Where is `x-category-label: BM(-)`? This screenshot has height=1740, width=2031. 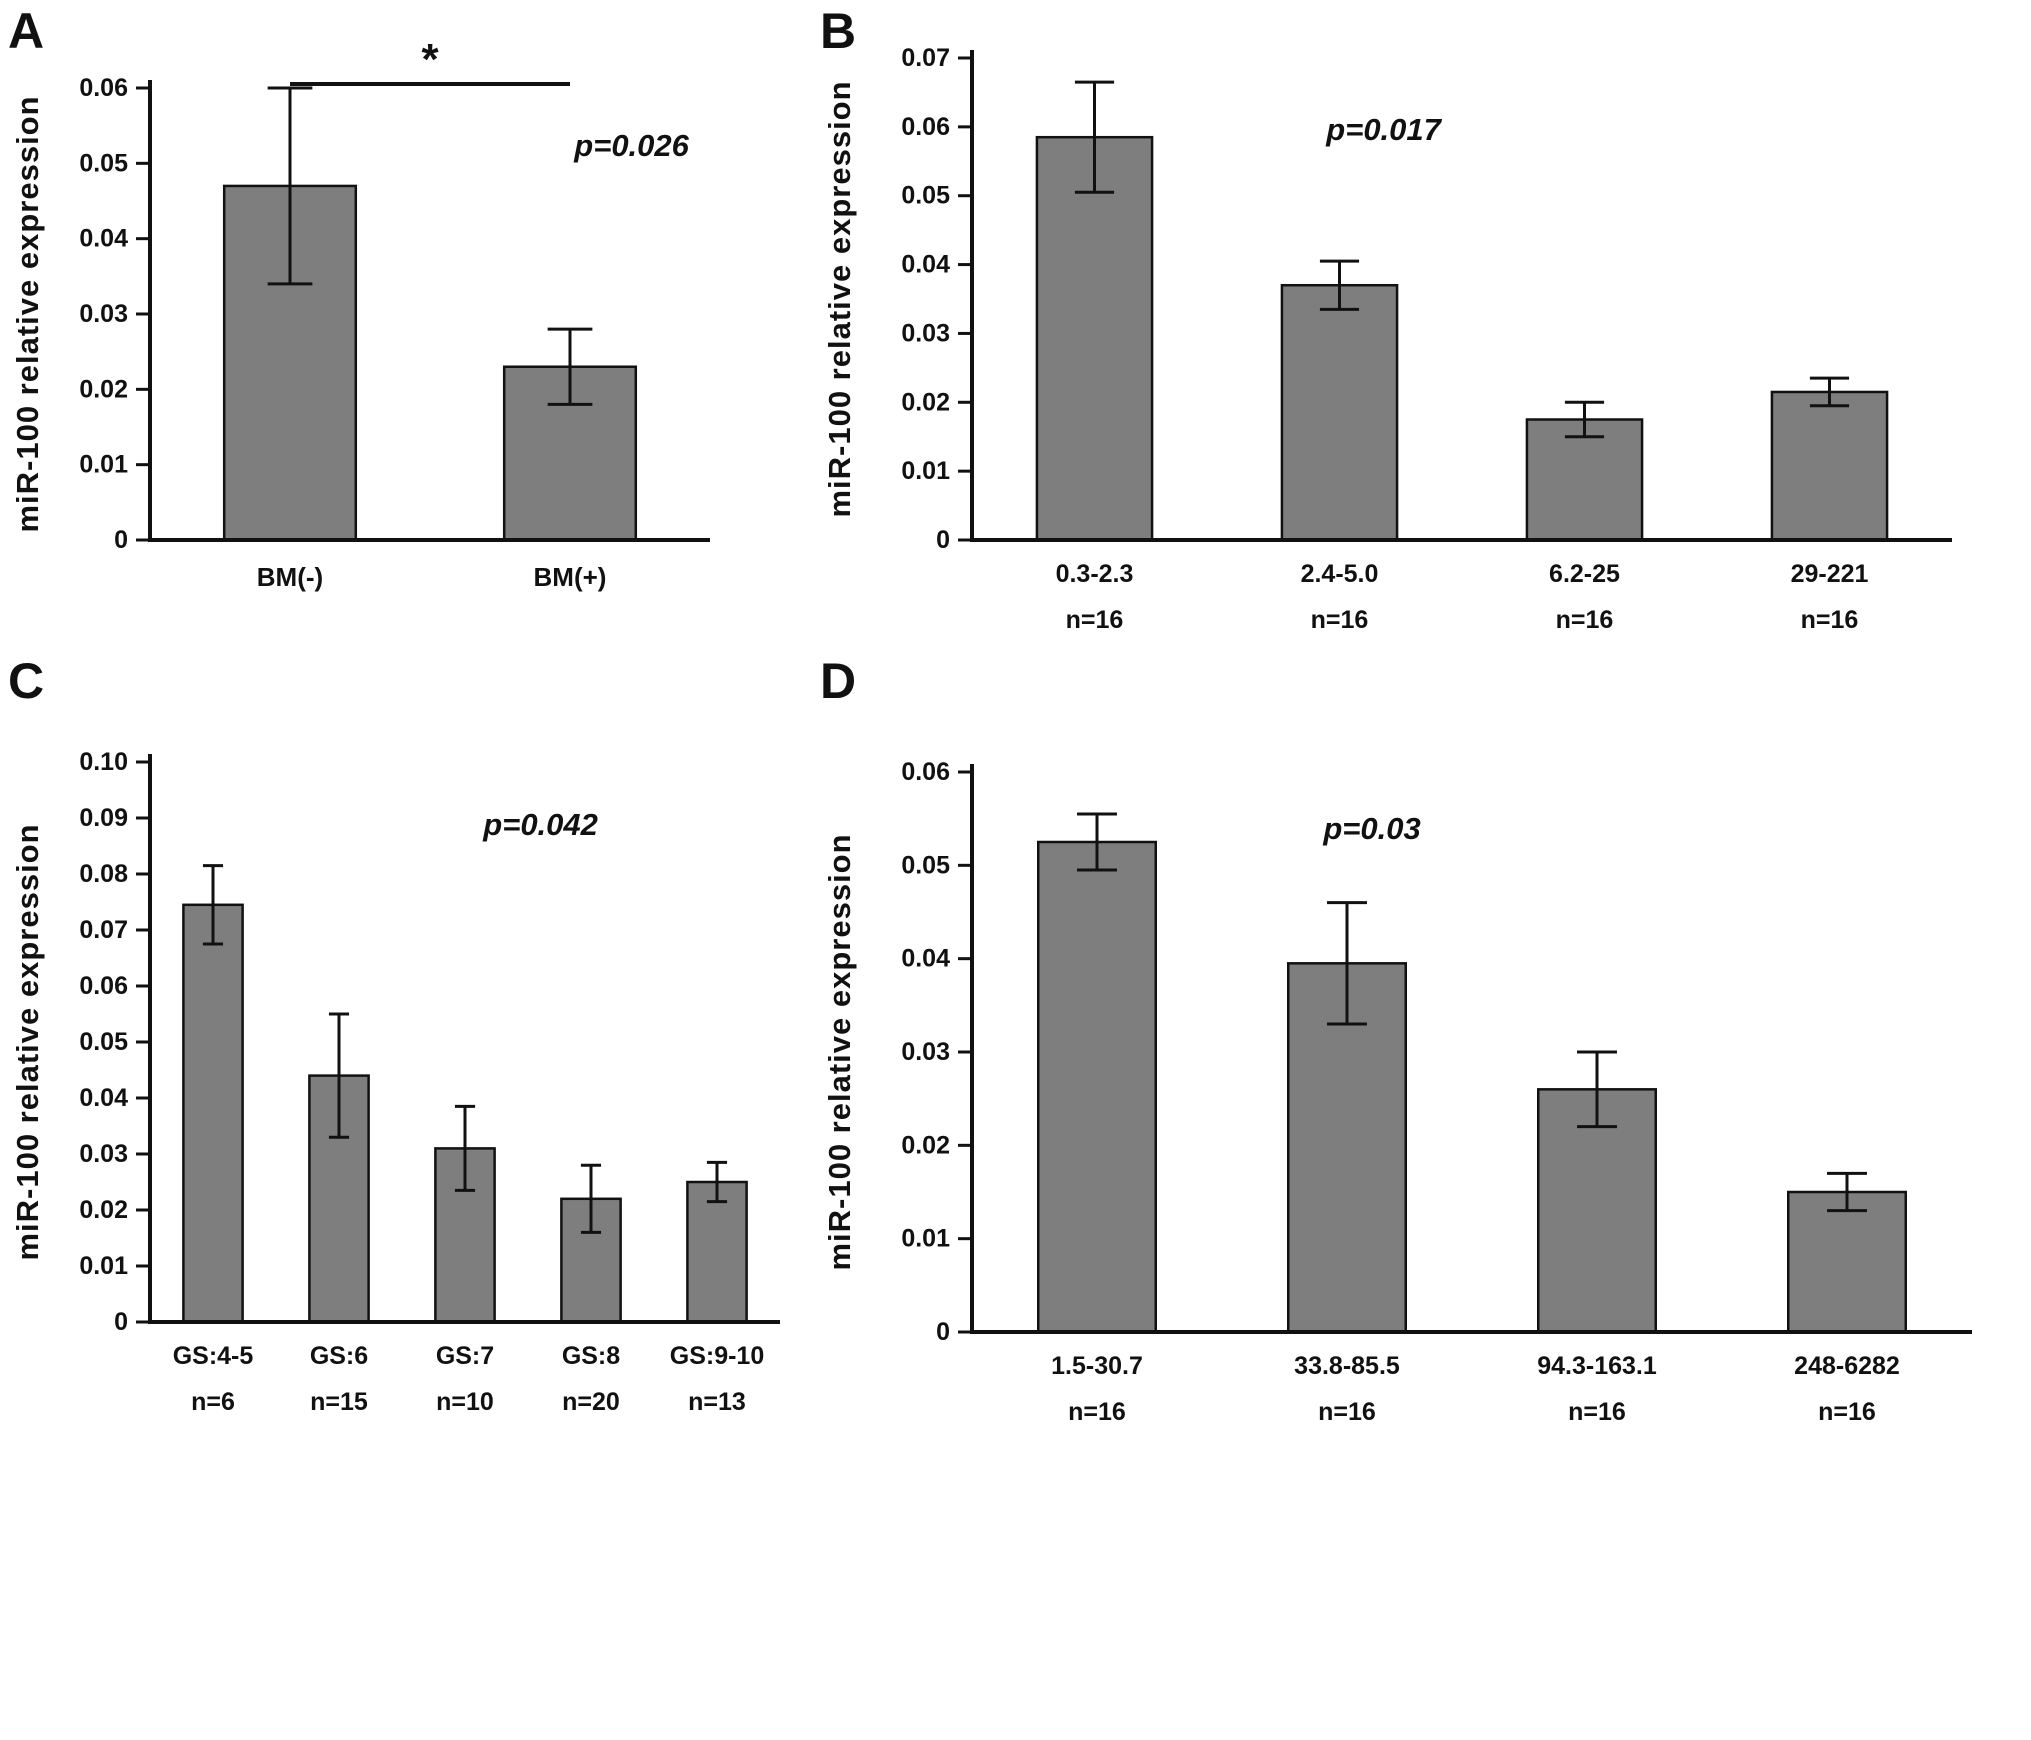
x-category-label: BM(-) is located at coordinates (290, 577).